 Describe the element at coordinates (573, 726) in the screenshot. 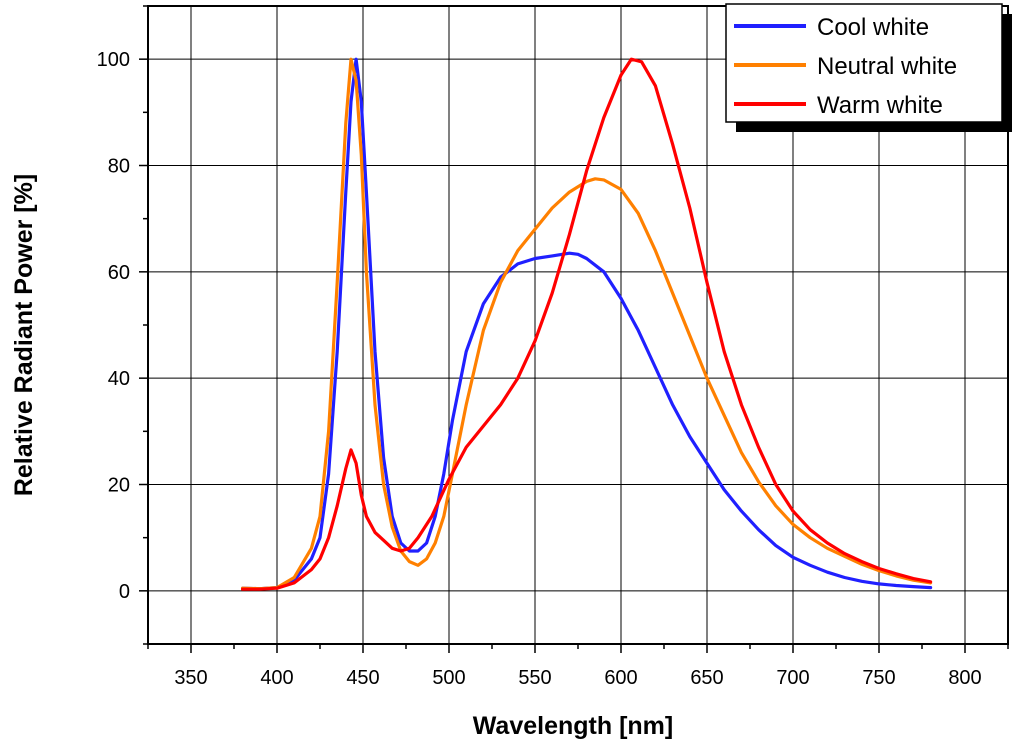

I see `x-axis-title: Wavelength [nm]` at that location.